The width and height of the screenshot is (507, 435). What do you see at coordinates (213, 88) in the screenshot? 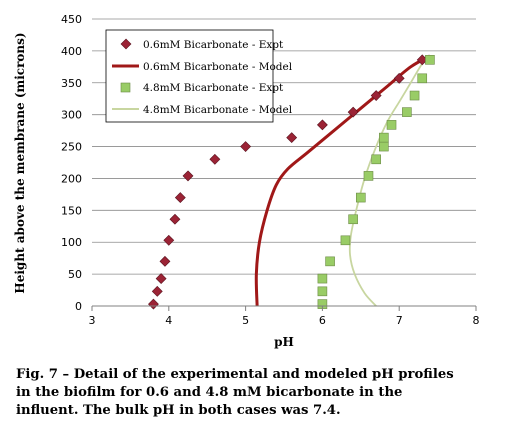
I see `legend-label-2: 4.8mM Bicarbonate - Expt` at bounding box center [213, 88].